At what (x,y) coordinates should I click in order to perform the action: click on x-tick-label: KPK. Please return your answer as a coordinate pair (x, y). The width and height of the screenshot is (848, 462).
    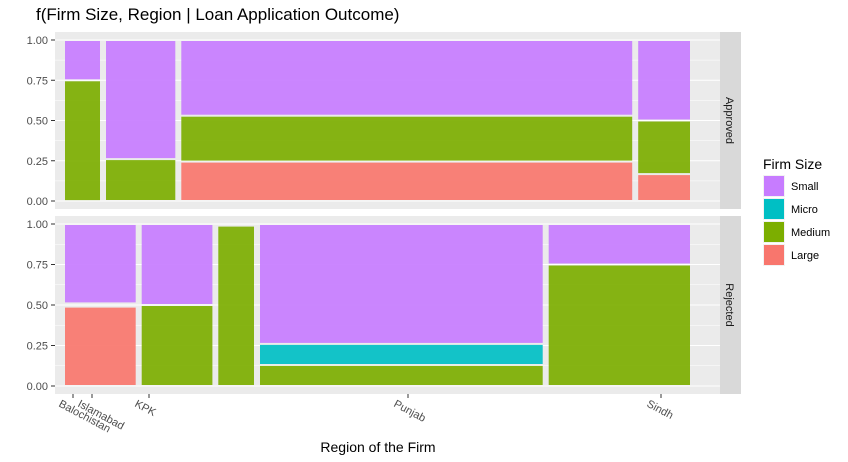
    Looking at the image, I should click on (146, 408).